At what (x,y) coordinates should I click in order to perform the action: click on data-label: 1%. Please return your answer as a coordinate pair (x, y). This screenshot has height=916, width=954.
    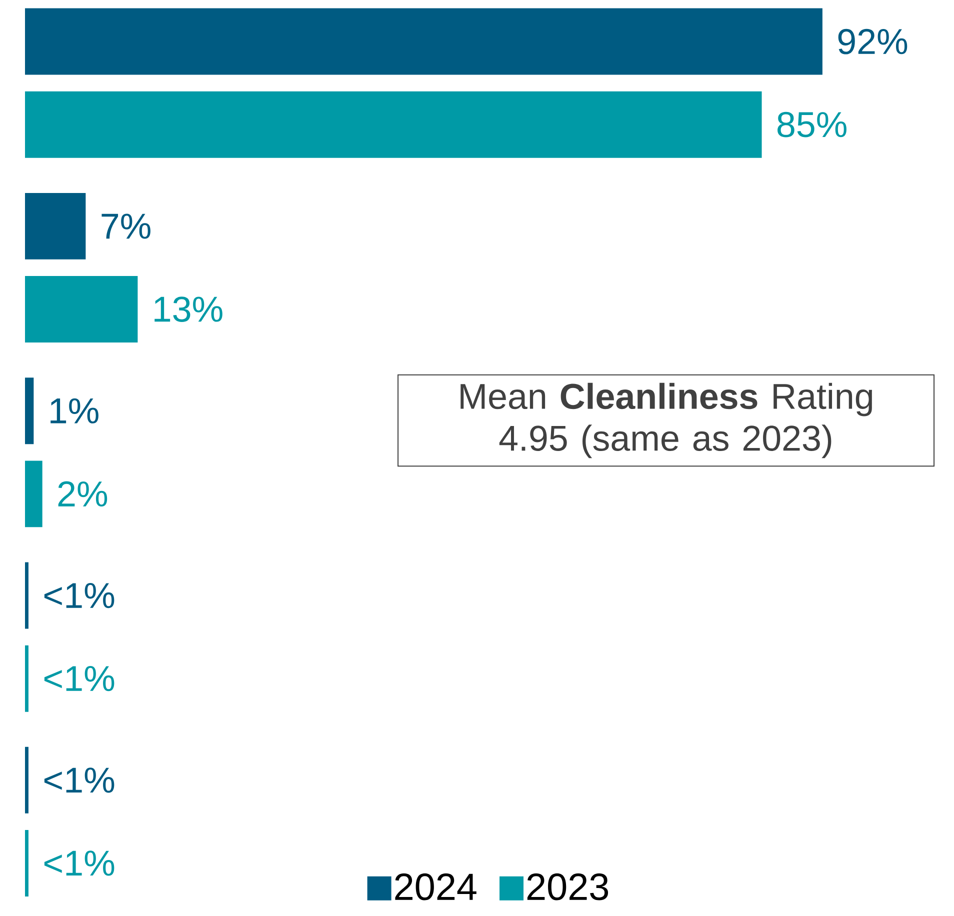
    Looking at the image, I should click on (74, 411).